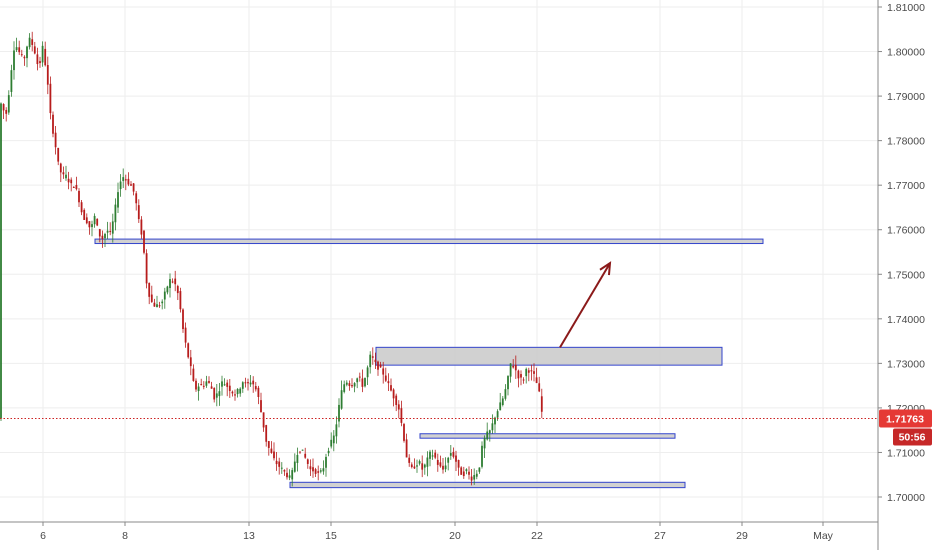 The image size is (932, 555). Describe the element at coordinates (537, 536) in the screenshot. I see `time-tick-label: 22` at that location.